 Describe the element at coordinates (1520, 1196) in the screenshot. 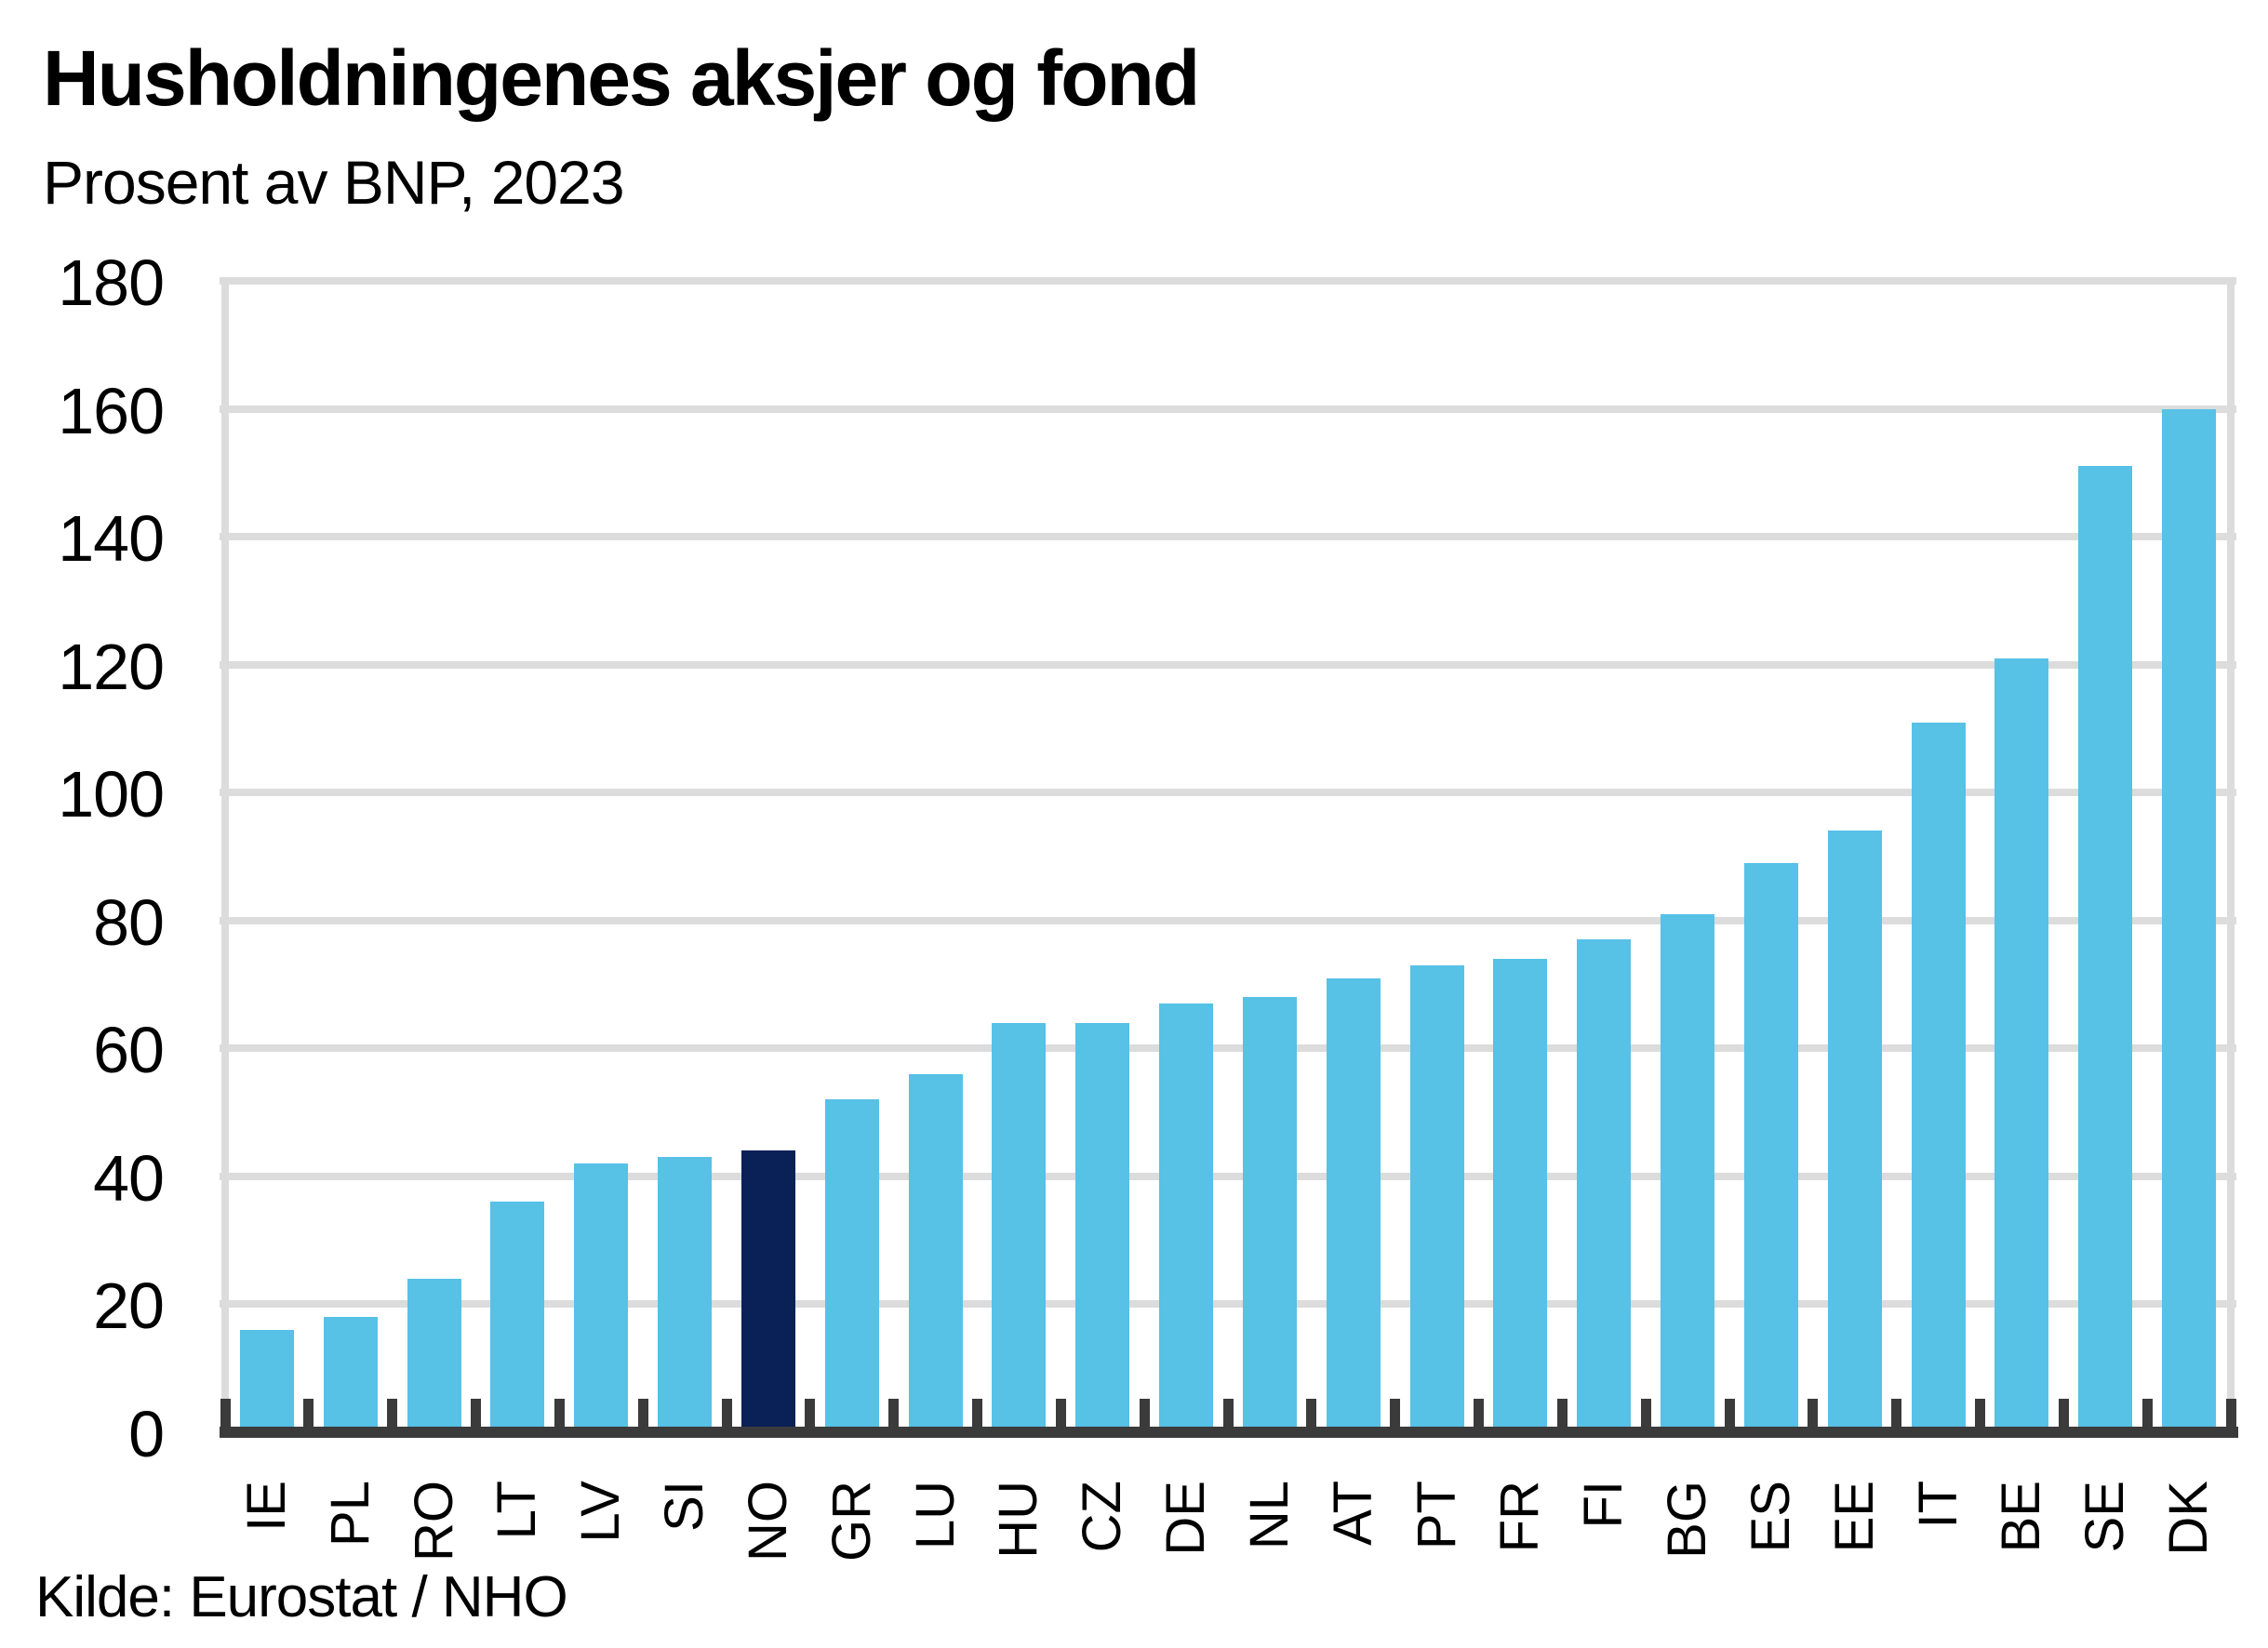

I see `bar-FR` at that location.